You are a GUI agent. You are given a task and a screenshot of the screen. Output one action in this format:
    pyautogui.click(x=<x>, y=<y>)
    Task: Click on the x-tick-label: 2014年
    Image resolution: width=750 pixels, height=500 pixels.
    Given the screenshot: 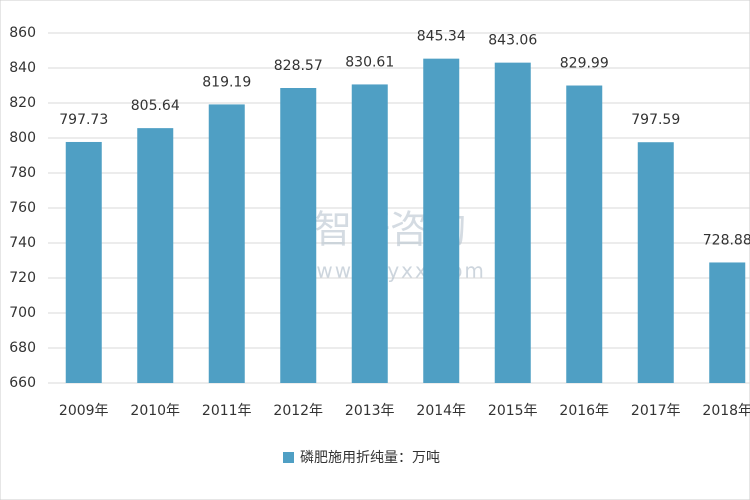 What is the action you would take?
    pyautogui.click(x=441, y=411)
    